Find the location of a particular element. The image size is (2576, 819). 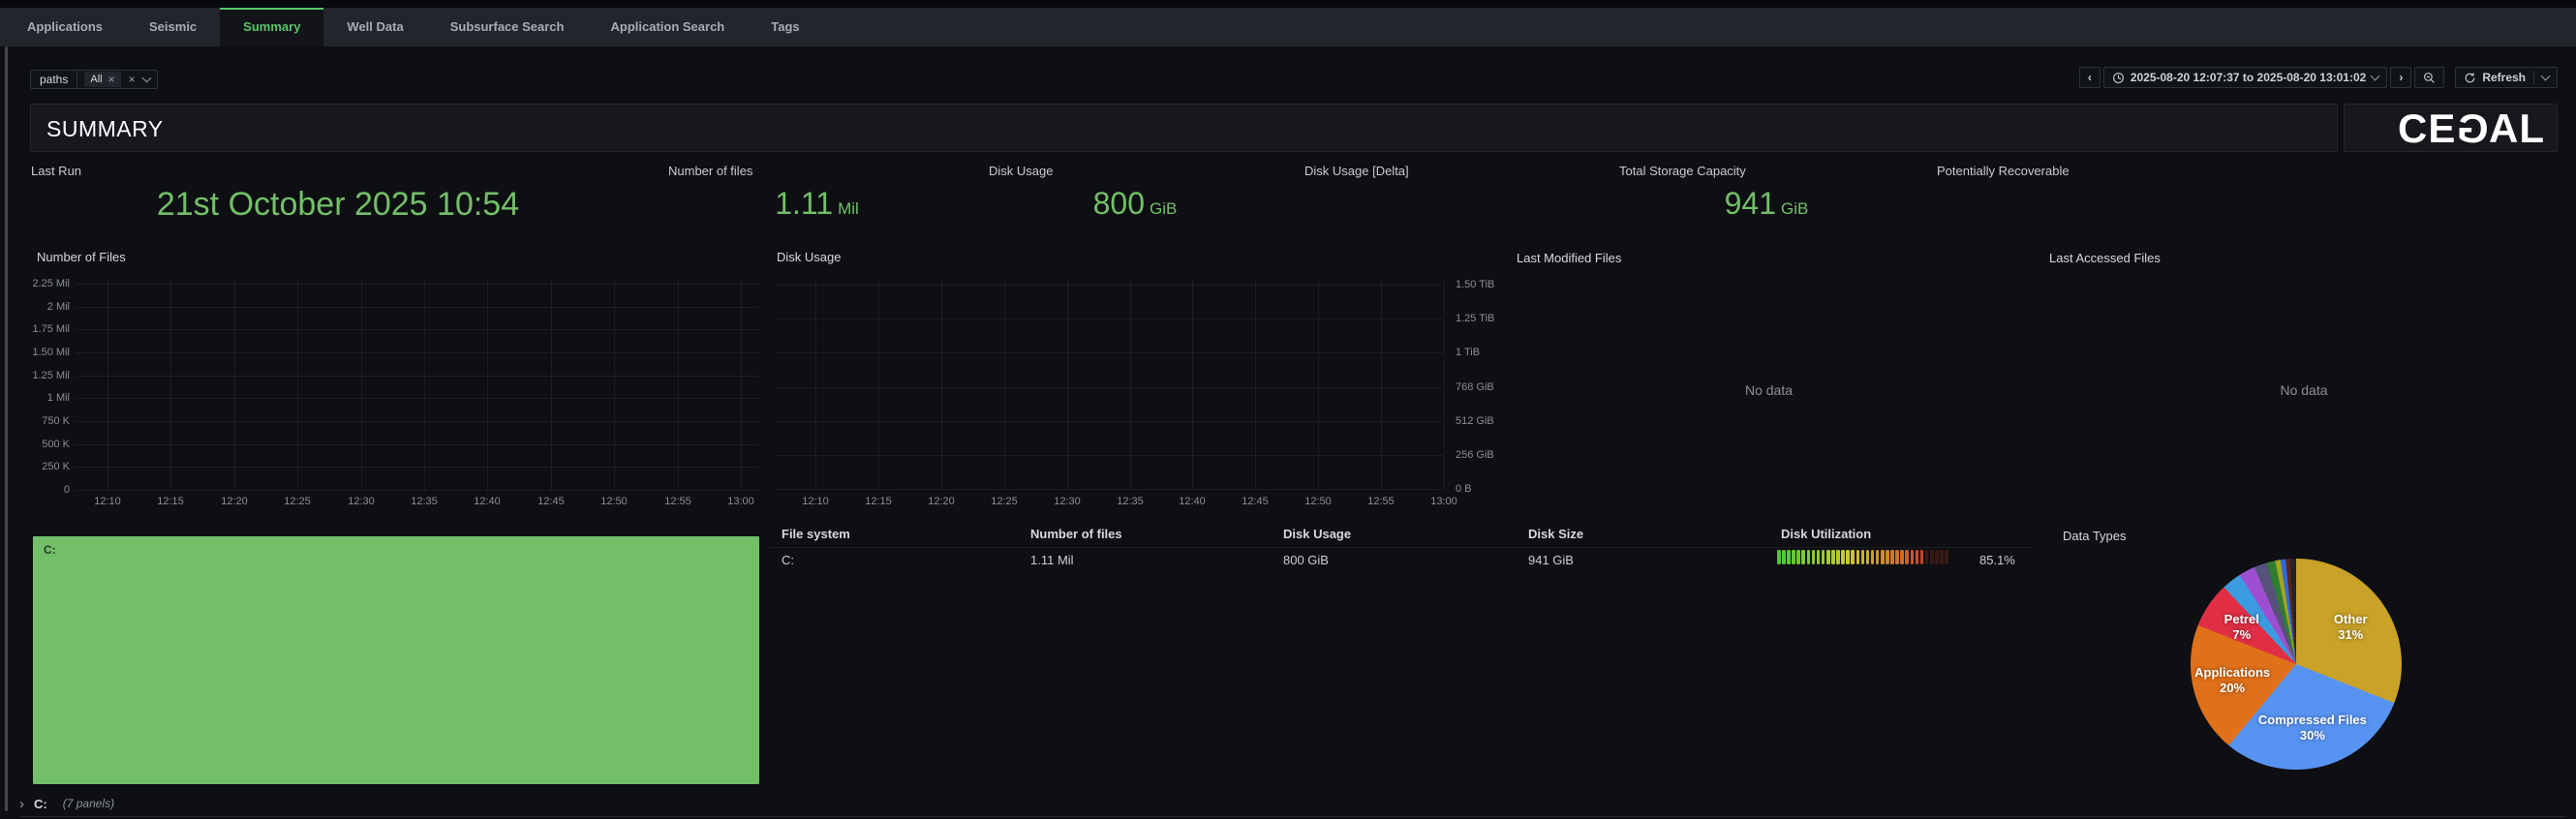

data-types-panel: Data Types is located at coordinates (2301, 653).